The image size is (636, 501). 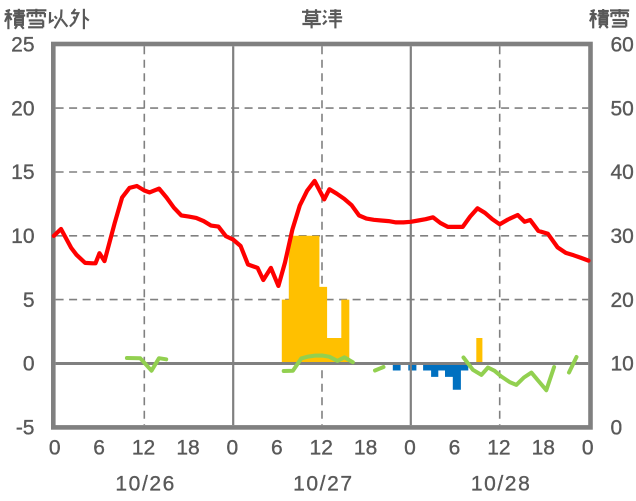 I want to click on svg-text: 10/26, so click(x=145, y=484).